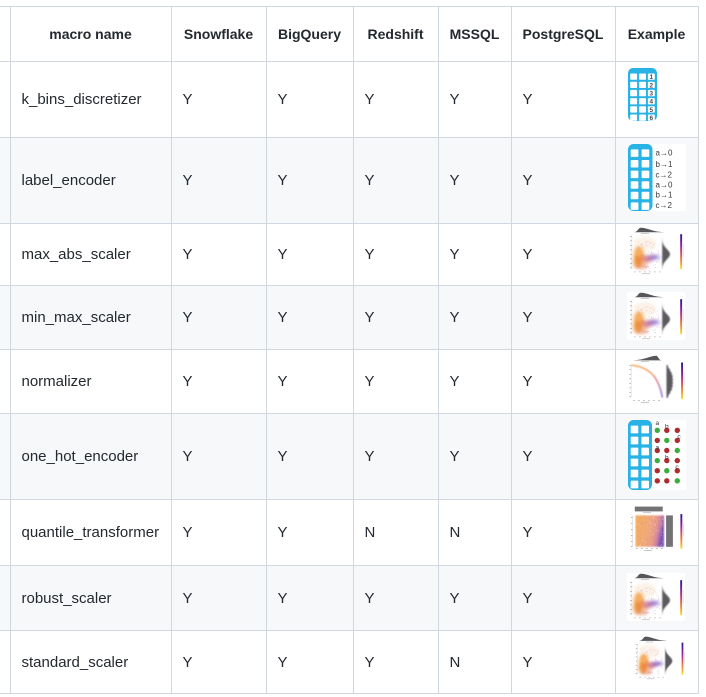 Image resolution: width=706 pixels, height=697 pixels. Describe the element at coordinates (651, 85) in the screenshot. I see `svg-text: 2` at that location.